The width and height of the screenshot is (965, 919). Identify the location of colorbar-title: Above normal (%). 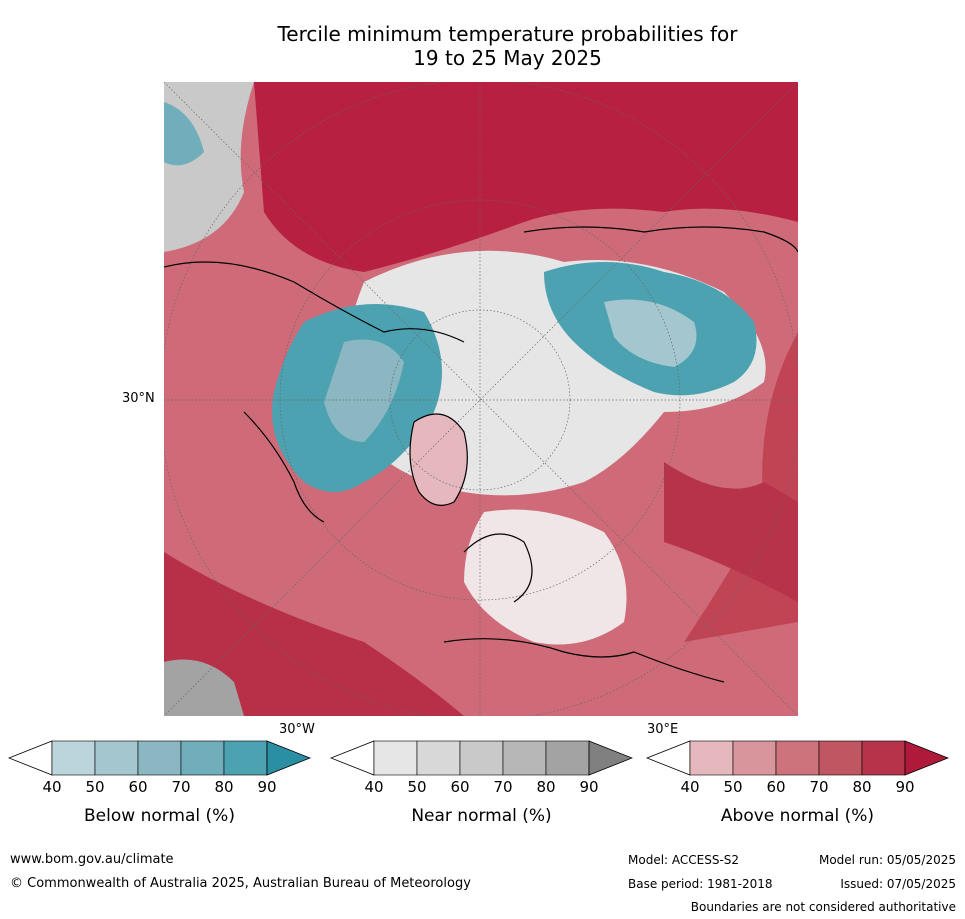
(797, 816).